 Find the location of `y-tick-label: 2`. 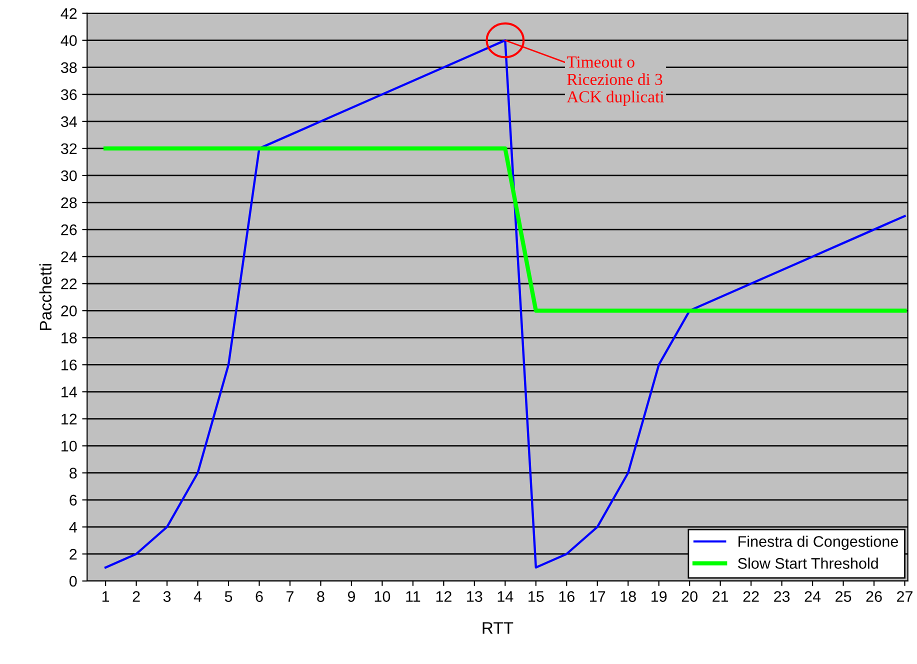

y-tick-label: 2 is located at coordinates (73, 554).